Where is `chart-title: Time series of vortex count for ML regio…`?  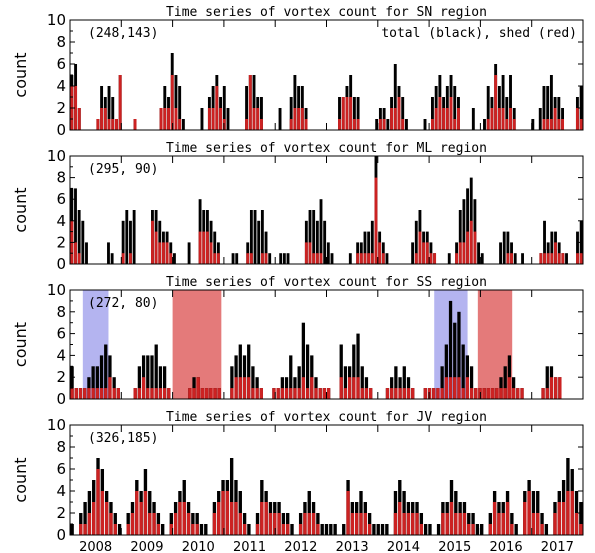
chart-title: Time series of vortex count for ML regio… is located at coordinates (326, 148).